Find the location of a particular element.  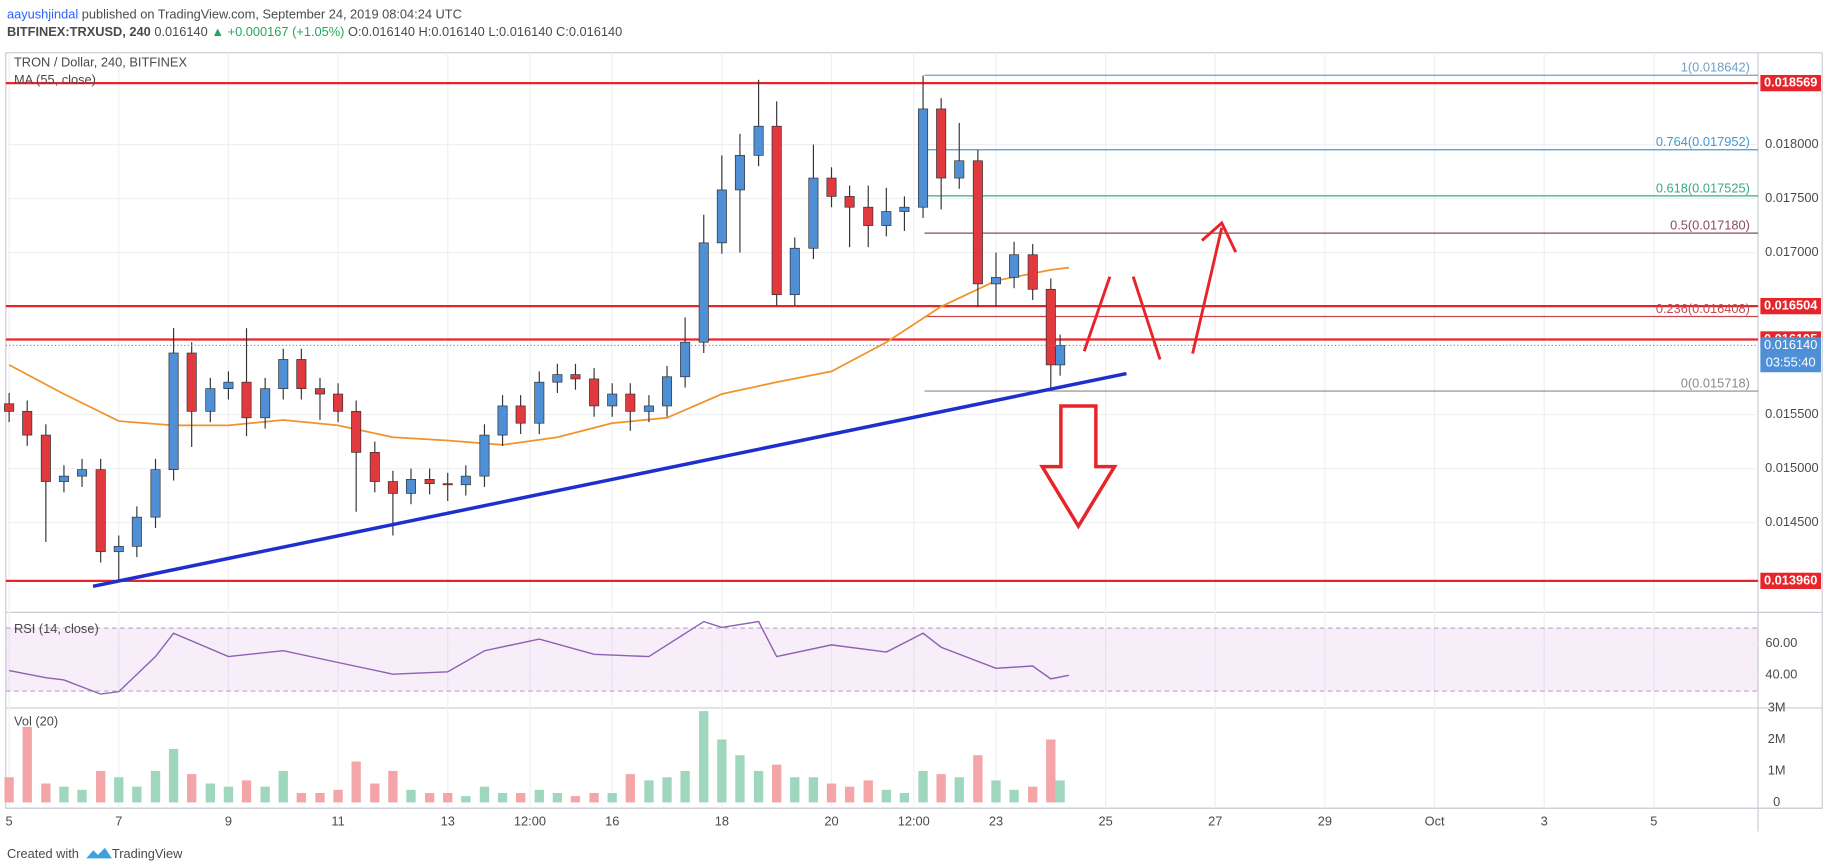

x-tick-label: 18 is located at coordinates (722, 821).